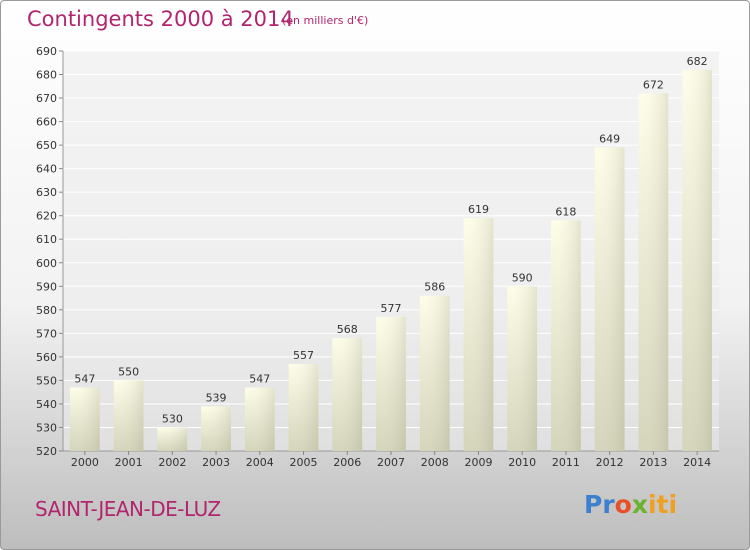 This screenshot has height=550, width=750. What do you see at coordinates (85, 462) in the screenshot?
I see `x-tick-label: 2000` at bounding box center [85, 462].